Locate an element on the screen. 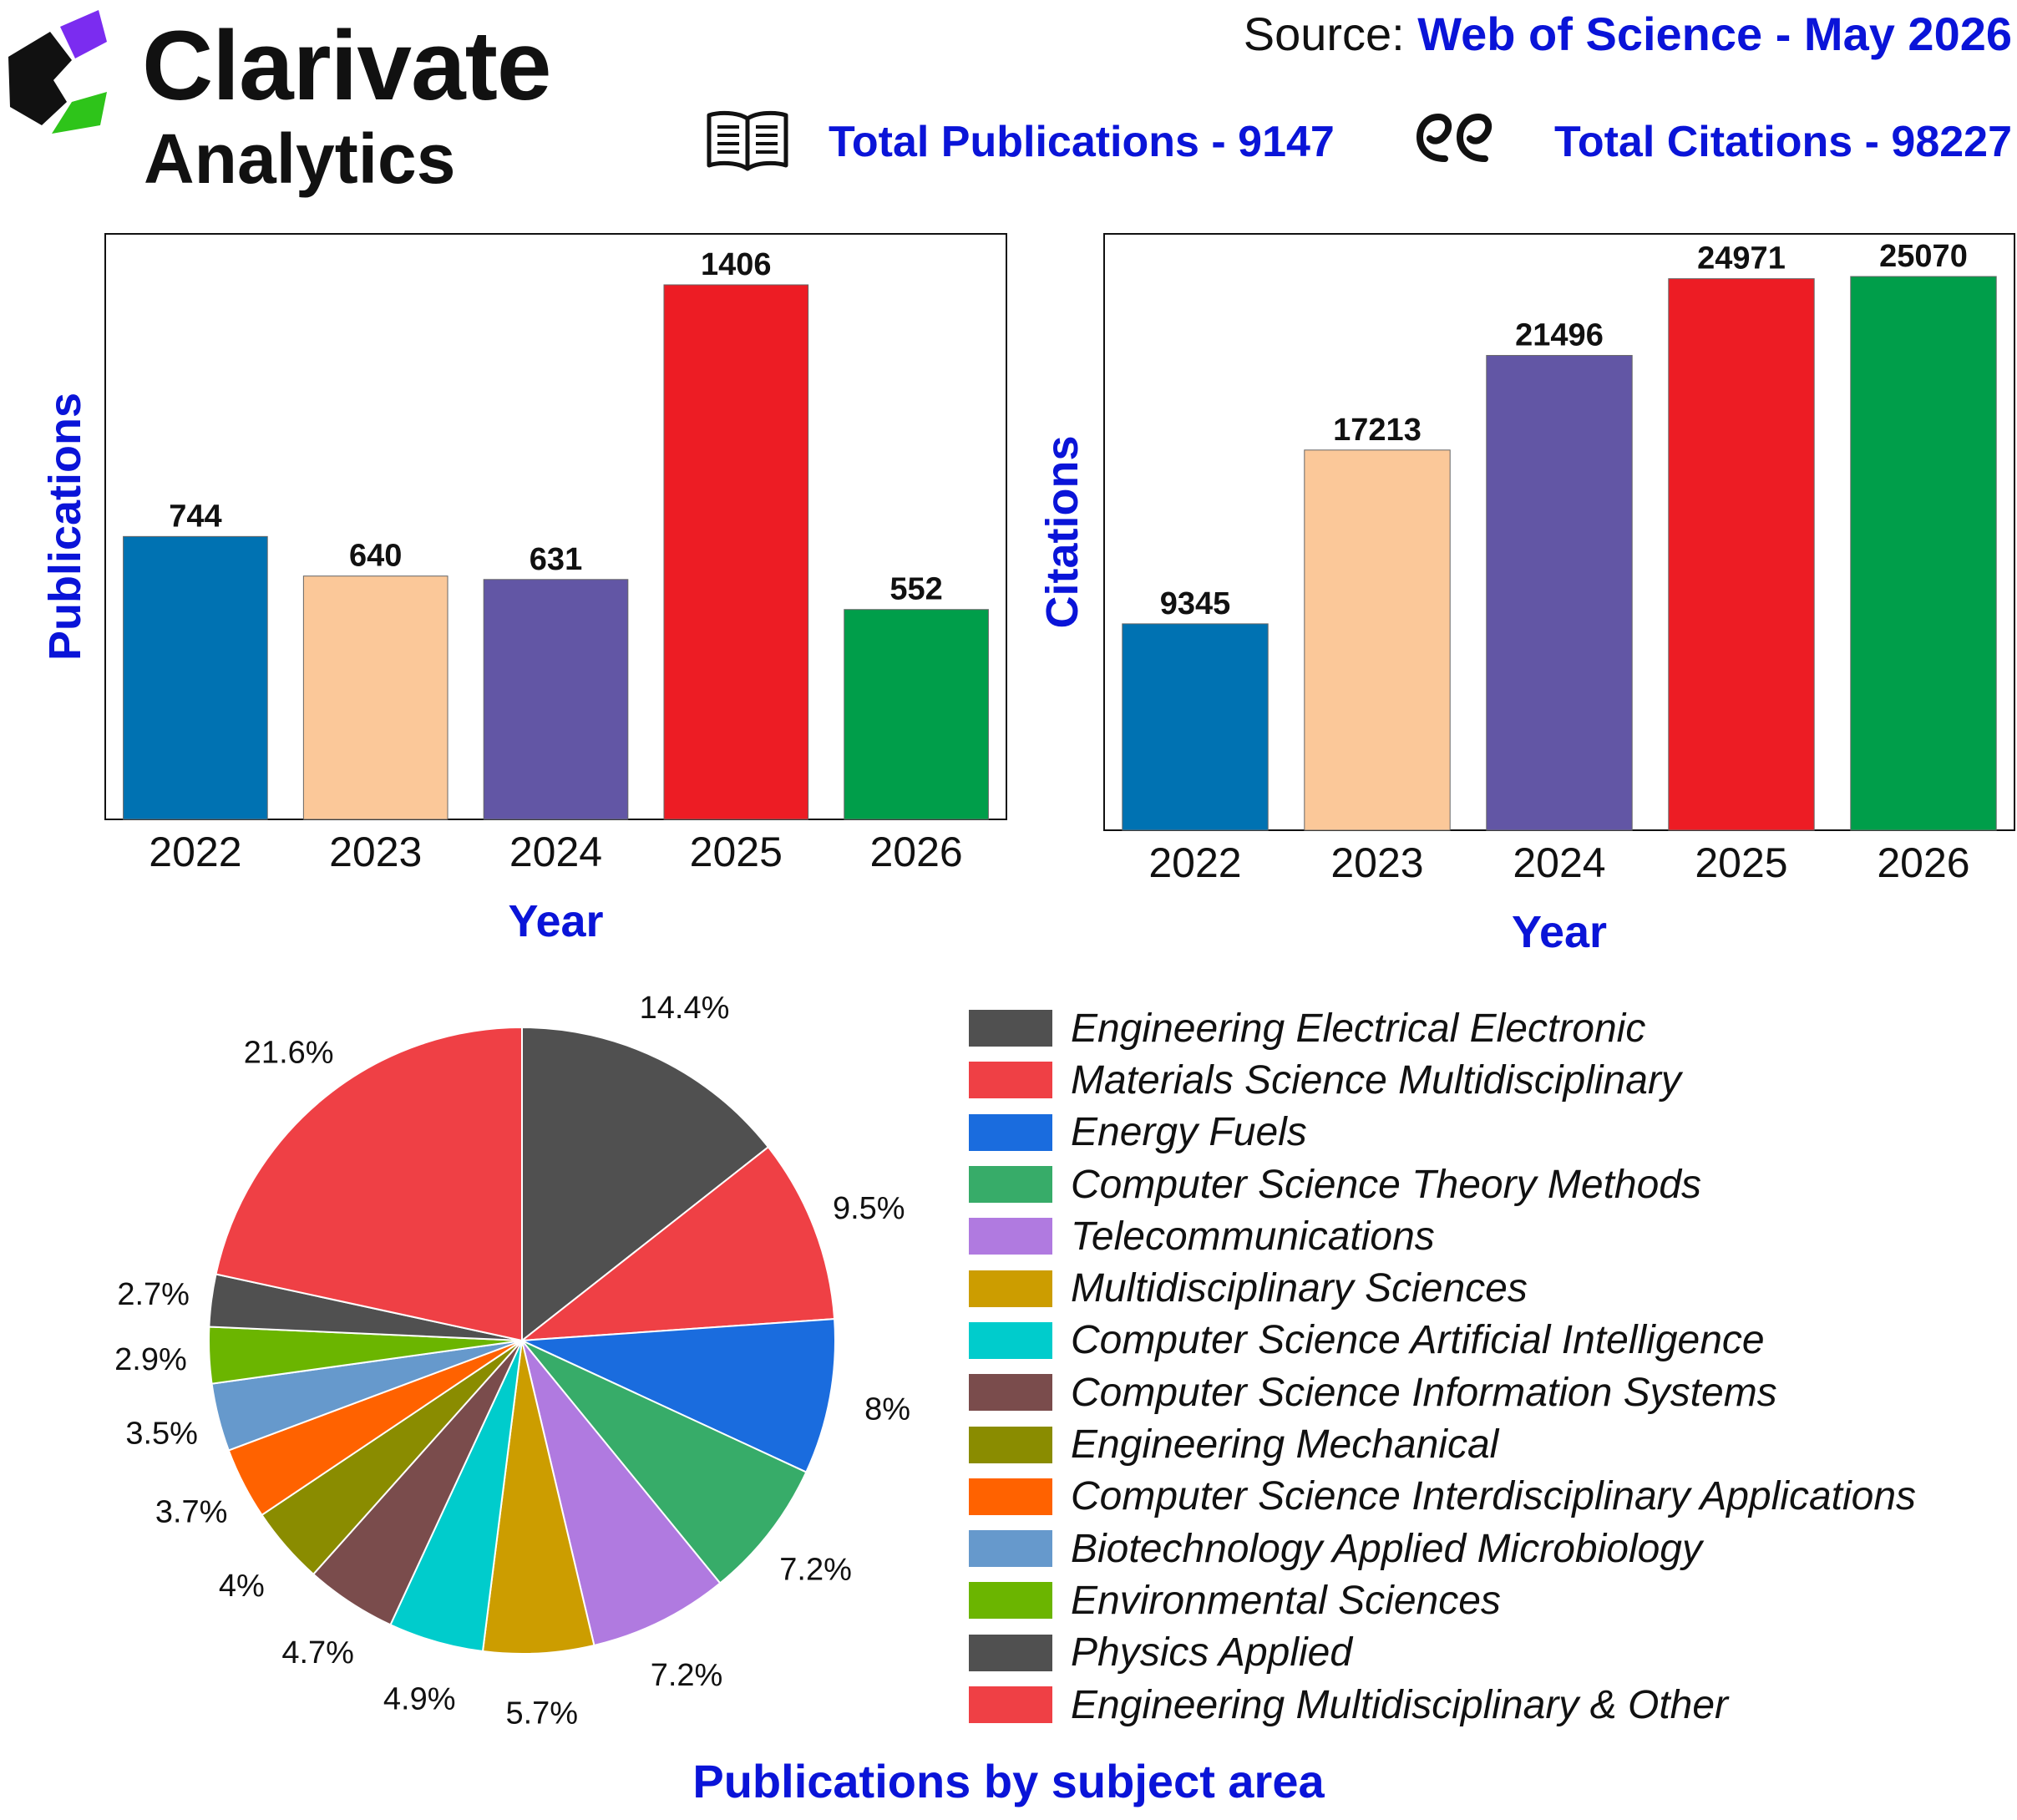  clarivate-logo-icon is located at coordinates (58, 72).